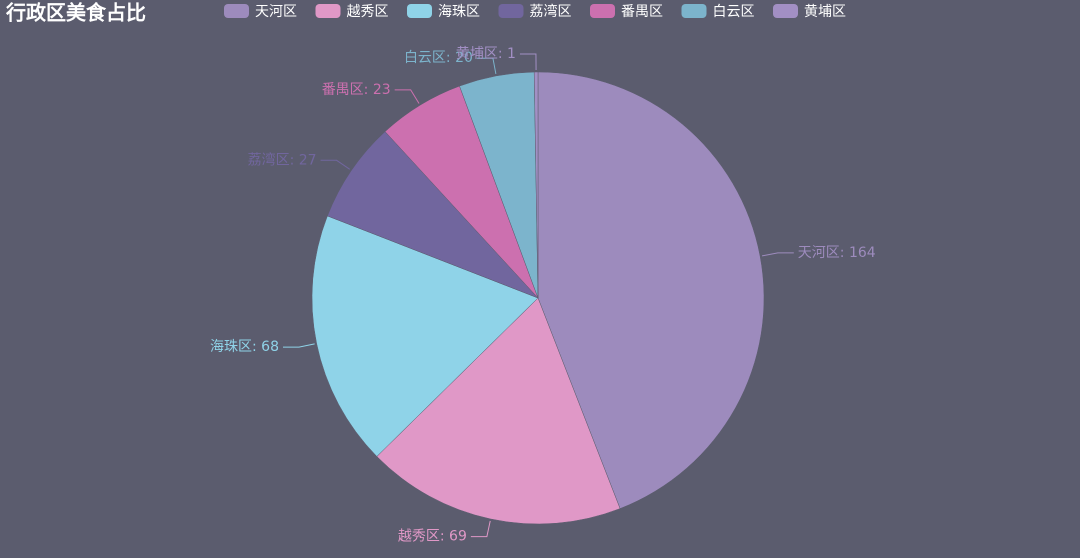  What do you see at coordinates (438, 58) in the screenshot?
I see `data-label: 白云区: 20` at bounding box center [438, 58].